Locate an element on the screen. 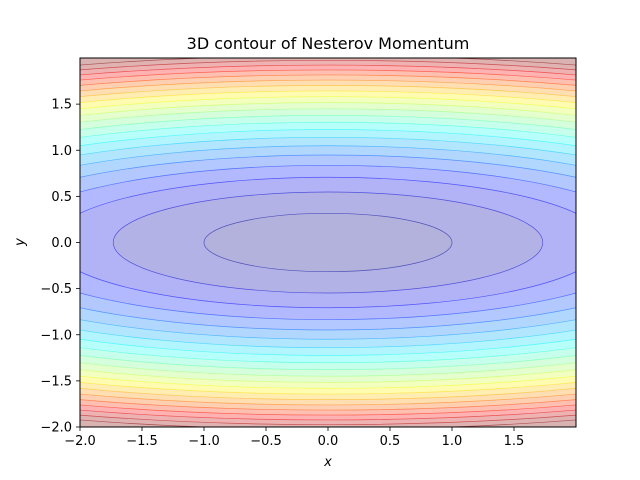 This screenshot has height=480, width=640. x-tick-label: −1.5 is located at coordinates (142, 441).